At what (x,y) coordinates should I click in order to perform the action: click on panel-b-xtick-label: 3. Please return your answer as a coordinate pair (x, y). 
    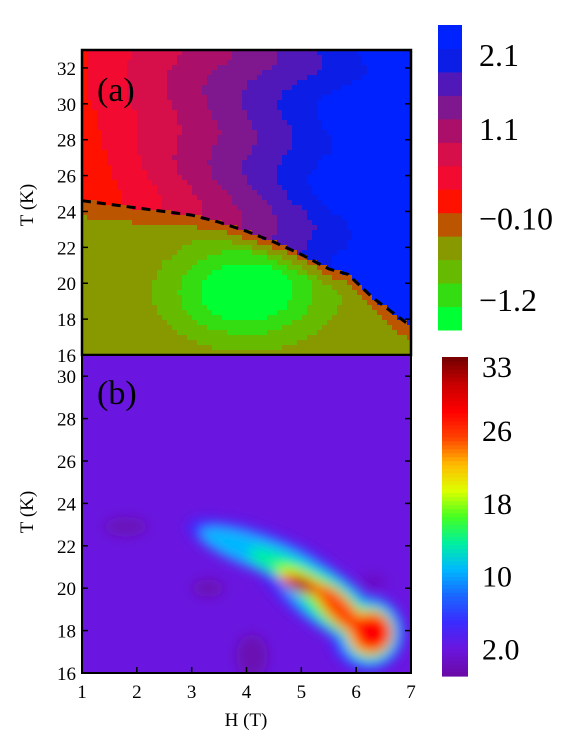
    Looking at the image, I should click on (192, 692).